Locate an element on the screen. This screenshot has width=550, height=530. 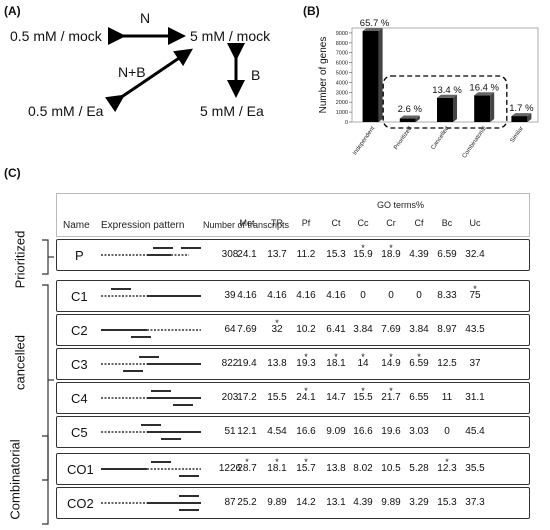
go-value-ct: 14.7 is located at coordinates (336, 397).